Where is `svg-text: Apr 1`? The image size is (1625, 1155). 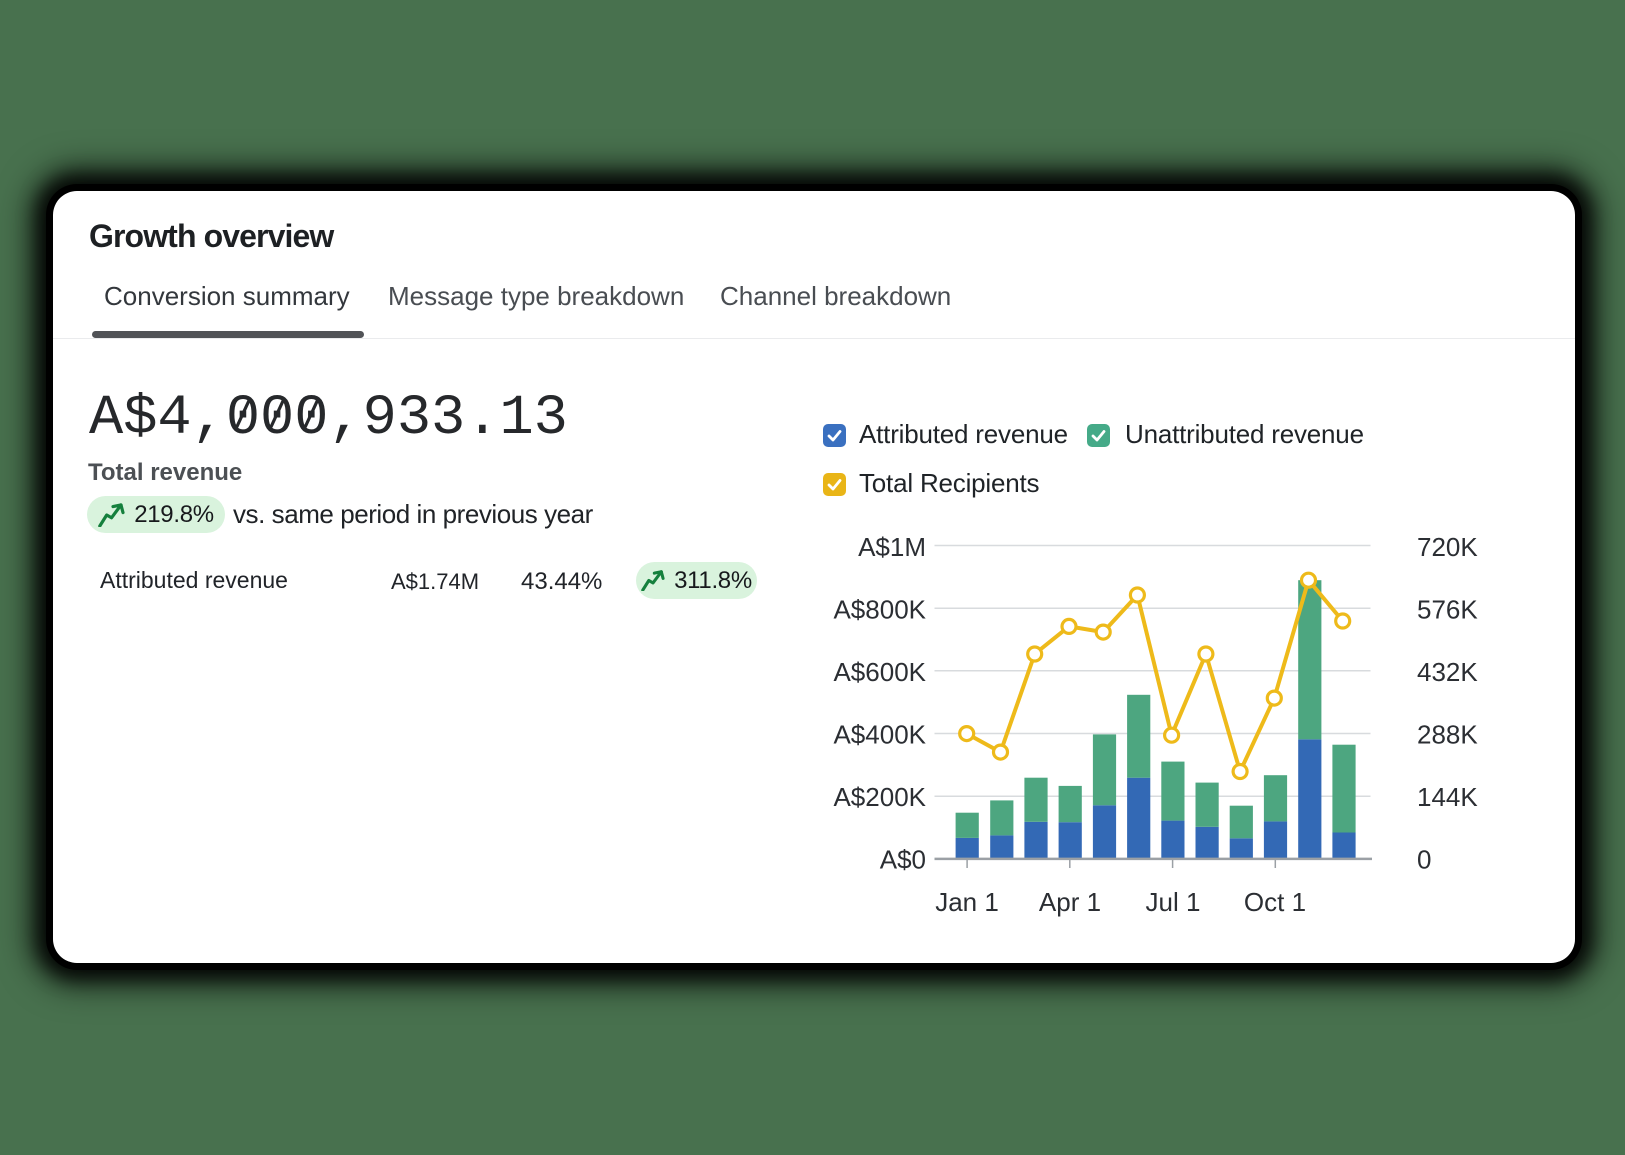
svg-text: Apr 1 is located at coordinates (1070, 902).